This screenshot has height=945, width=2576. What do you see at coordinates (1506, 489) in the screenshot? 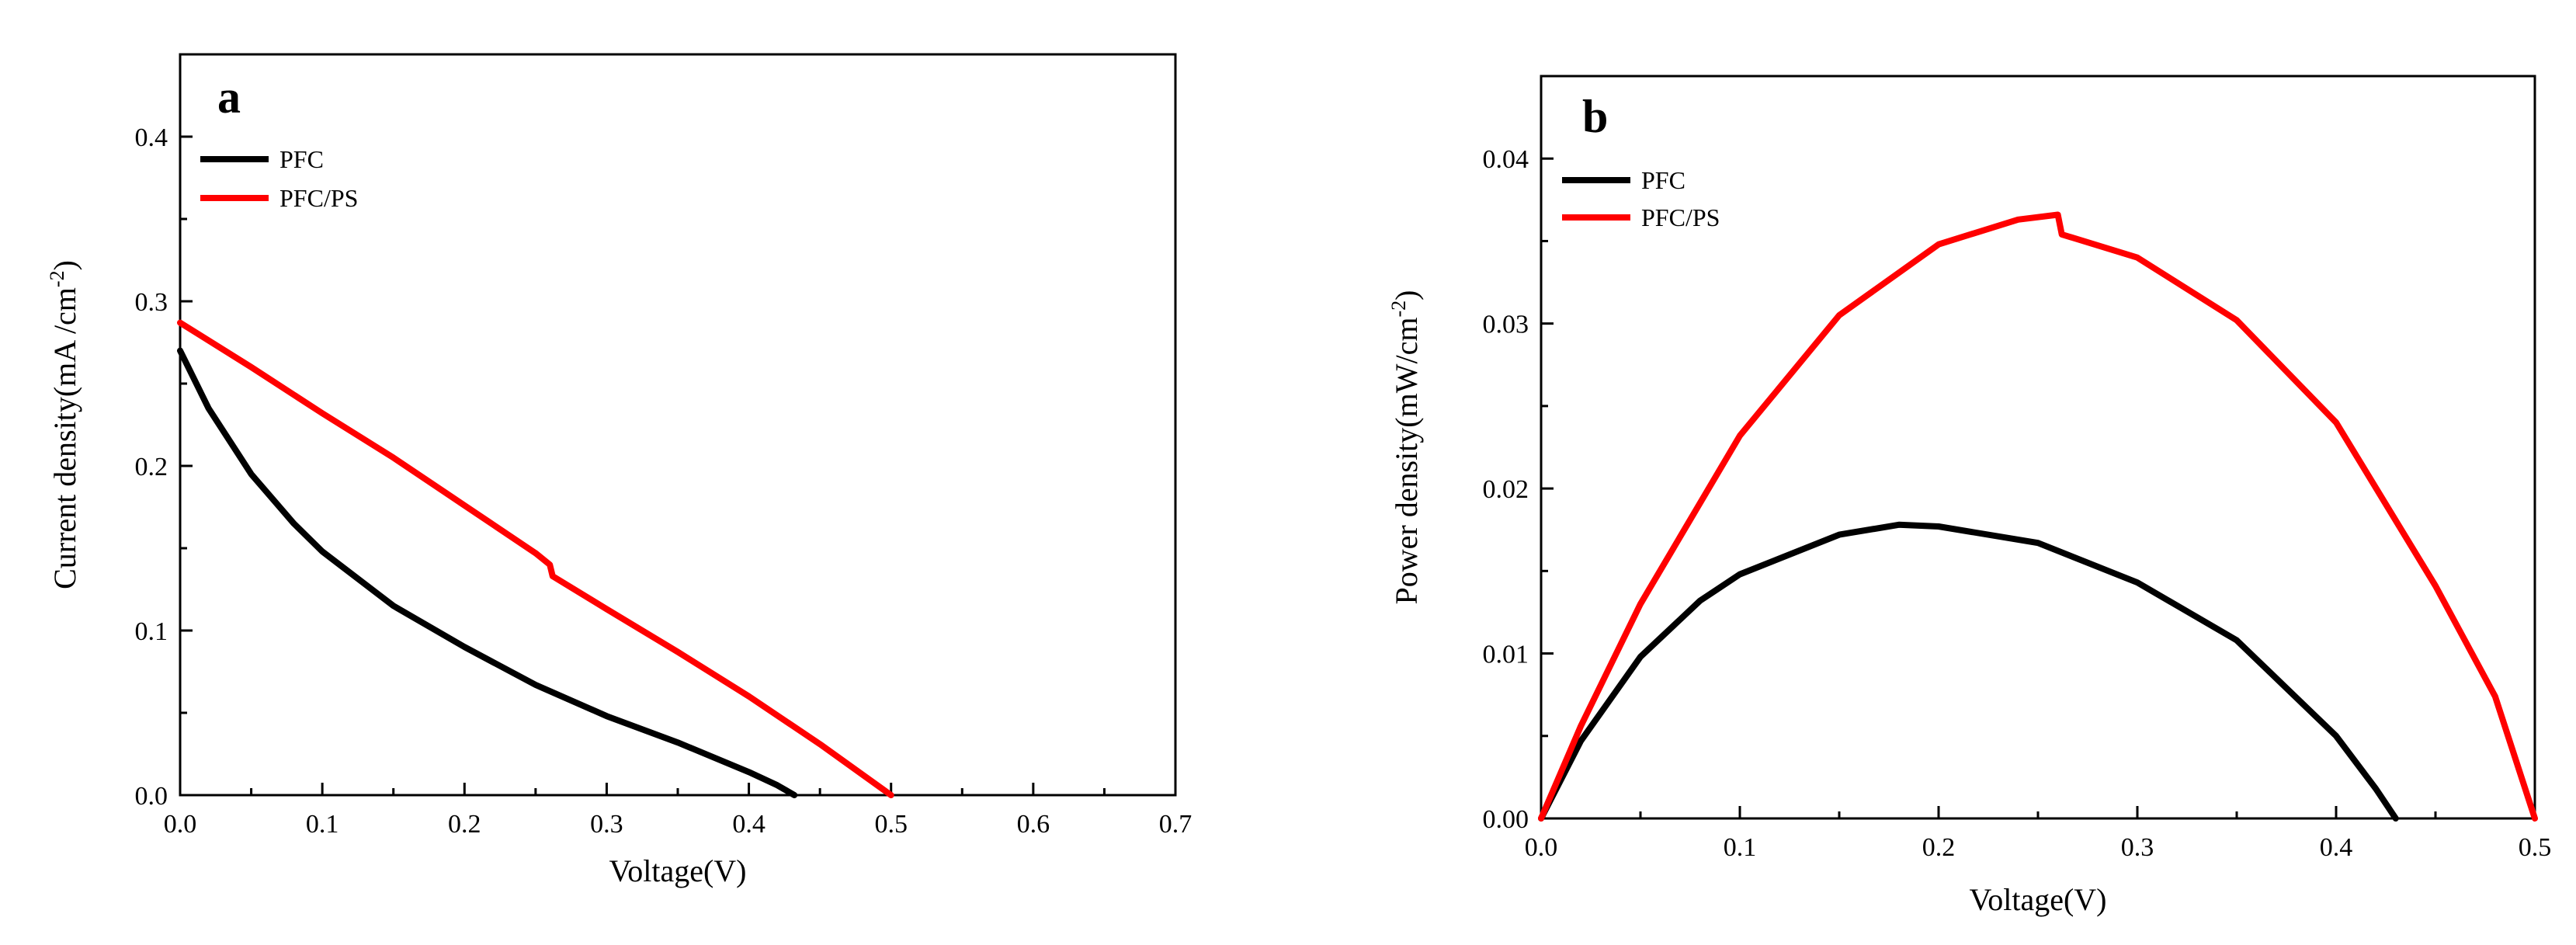
I see `y-tick-label: 0.02` at bounding box center [1506, 489].